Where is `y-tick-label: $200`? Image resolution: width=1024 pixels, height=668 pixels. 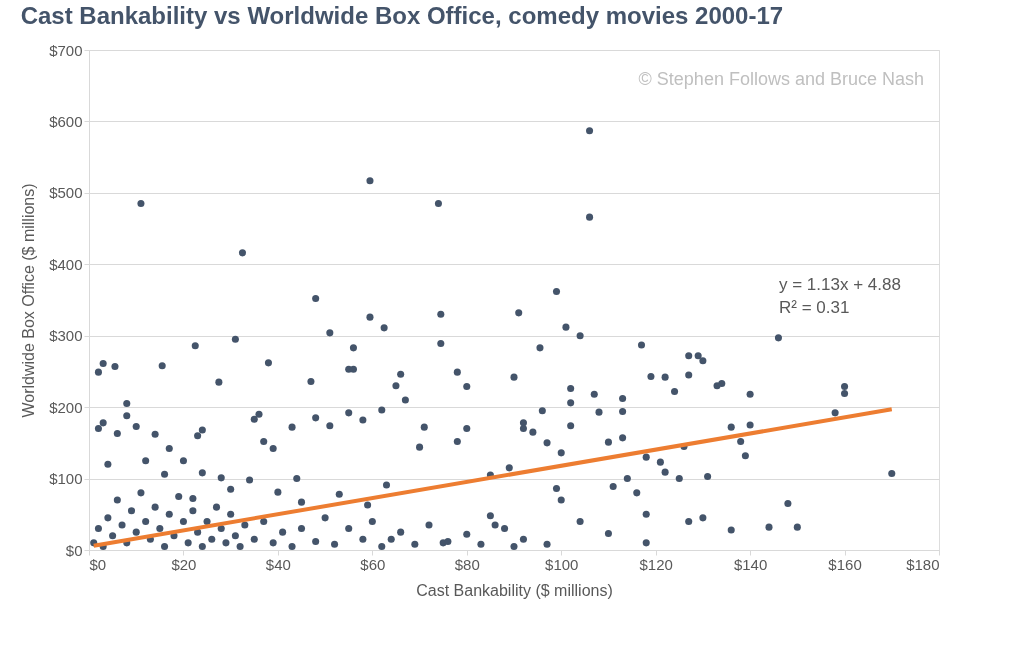 y-tick-label: $200 is located at coordinates (66, 407).